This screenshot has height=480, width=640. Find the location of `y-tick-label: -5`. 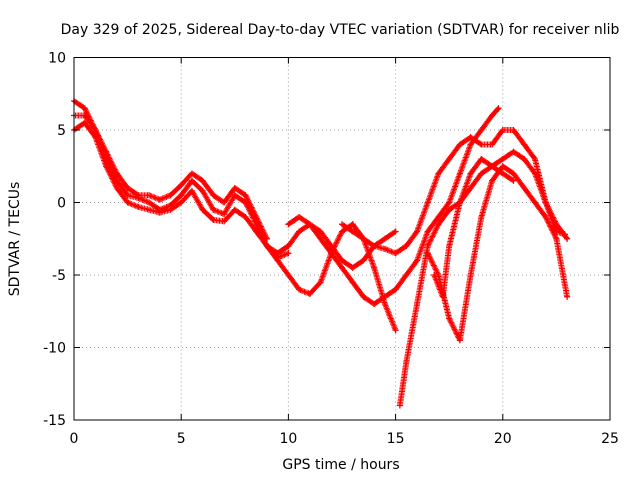

y-tick-label: -5 is located at coordinates (59, 276).